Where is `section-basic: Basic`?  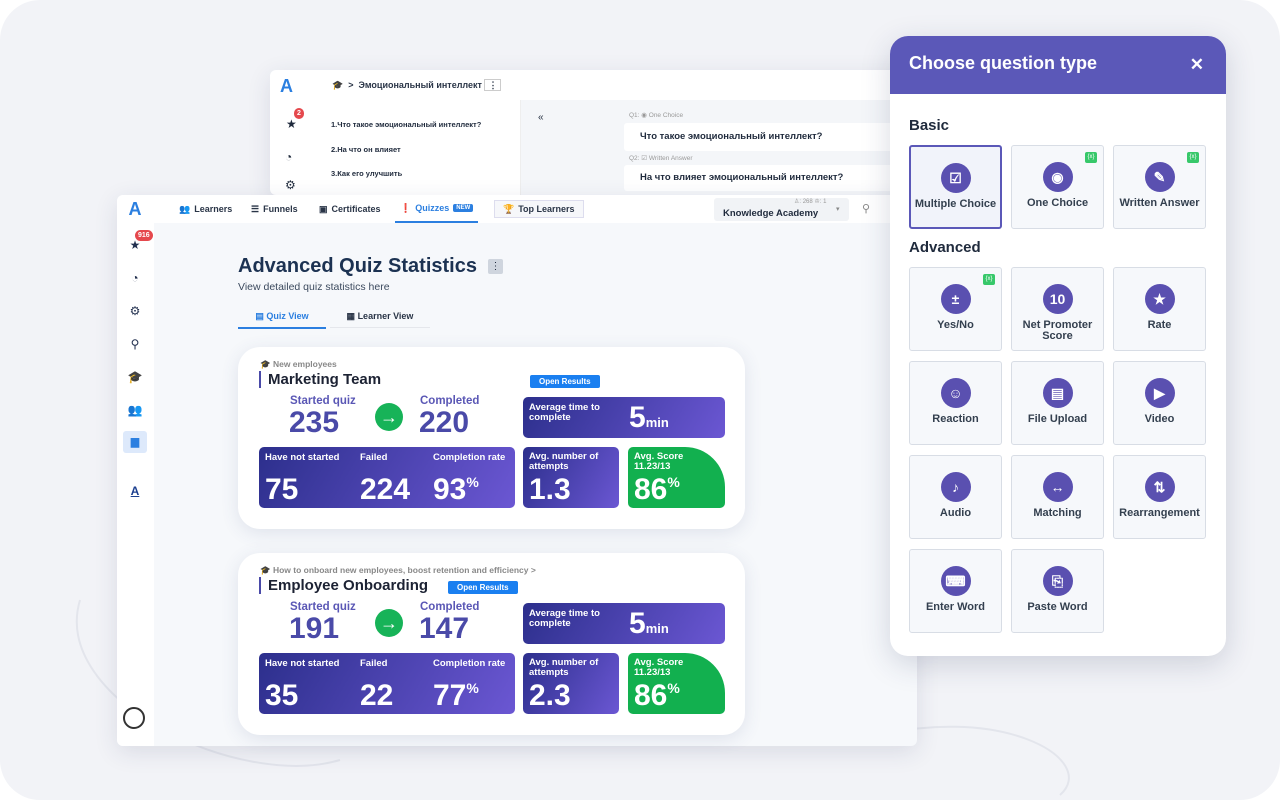
section-basic: Basic is located at coordinates (929, 125).